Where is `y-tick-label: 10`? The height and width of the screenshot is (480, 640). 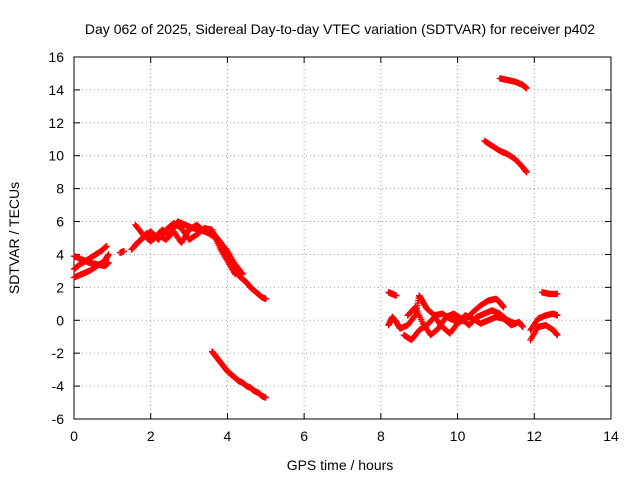
y-tick-label: 10 is located at coordinates (56, 156).